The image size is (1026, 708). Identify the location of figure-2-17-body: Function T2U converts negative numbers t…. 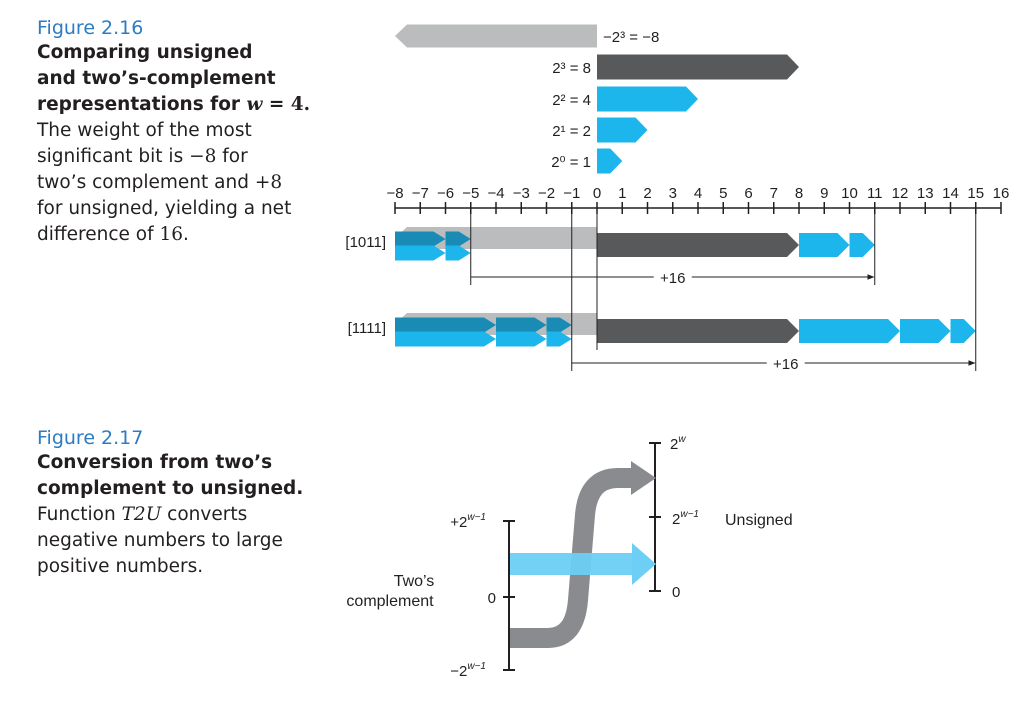
(182, 541).